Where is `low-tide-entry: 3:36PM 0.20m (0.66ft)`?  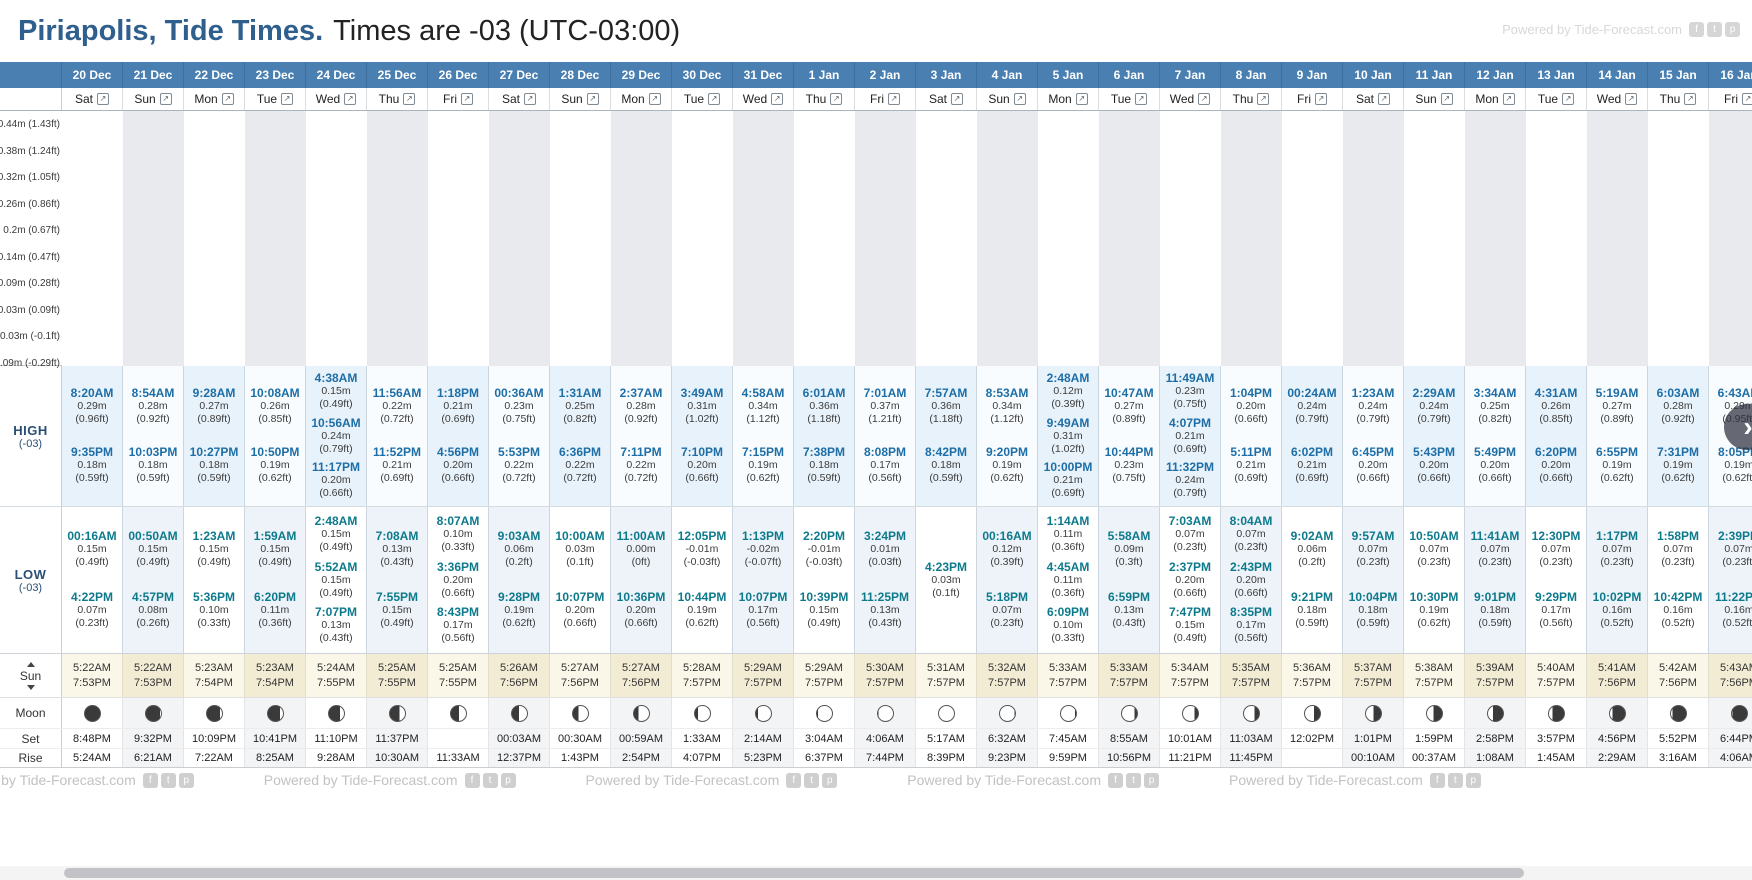 low-tide-entry: 3:36PM 0.20m (0.66ft) is located at coordinates (458, 580).